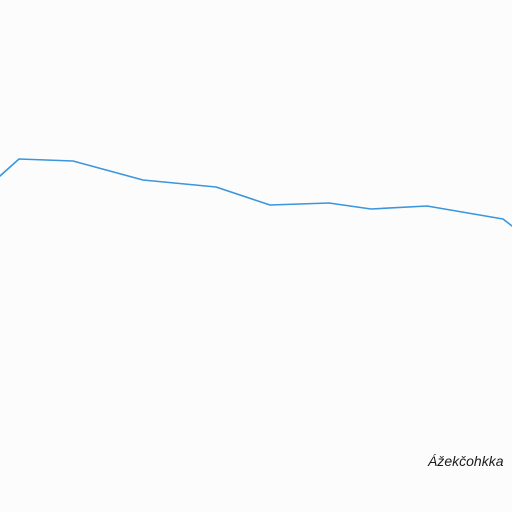  Describe the element at coordinates (466, 461) in the screenshot. I see `place-label: Ážekčohkka` at that location.